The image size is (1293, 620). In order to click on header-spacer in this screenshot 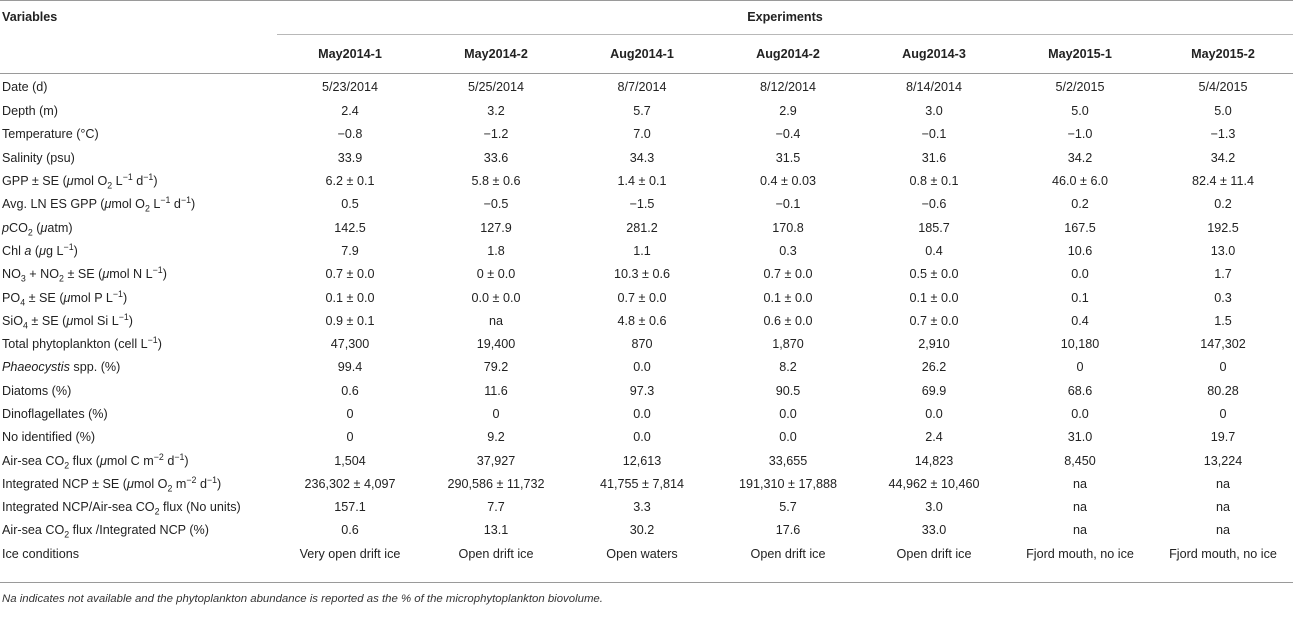, I will do `click(138, 54)`.